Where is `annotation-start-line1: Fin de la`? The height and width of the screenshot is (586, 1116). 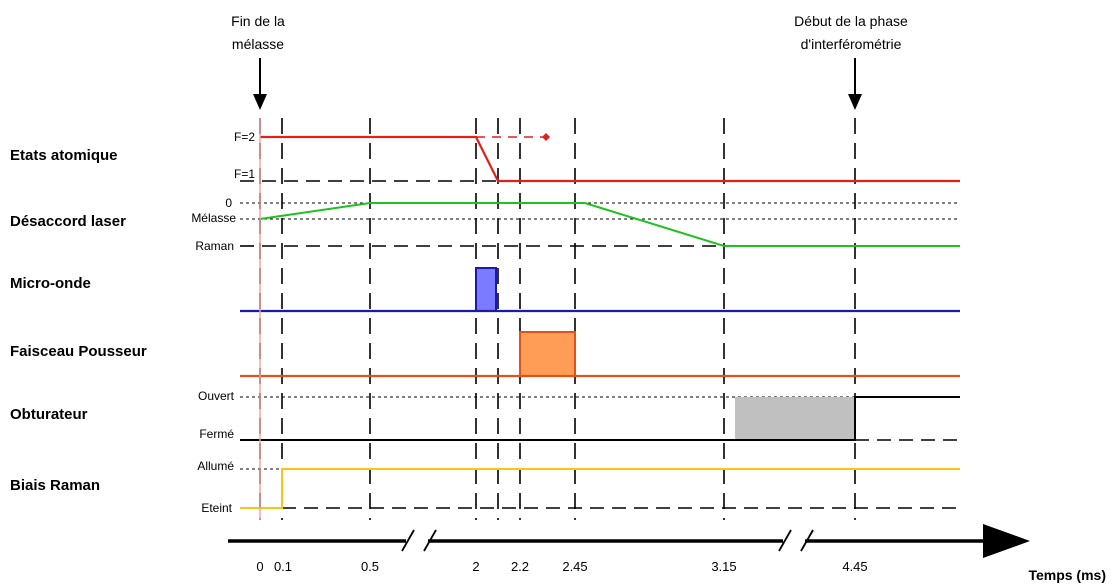 annotation-start-line1: Fin de la is located at coordinates (258, 21).